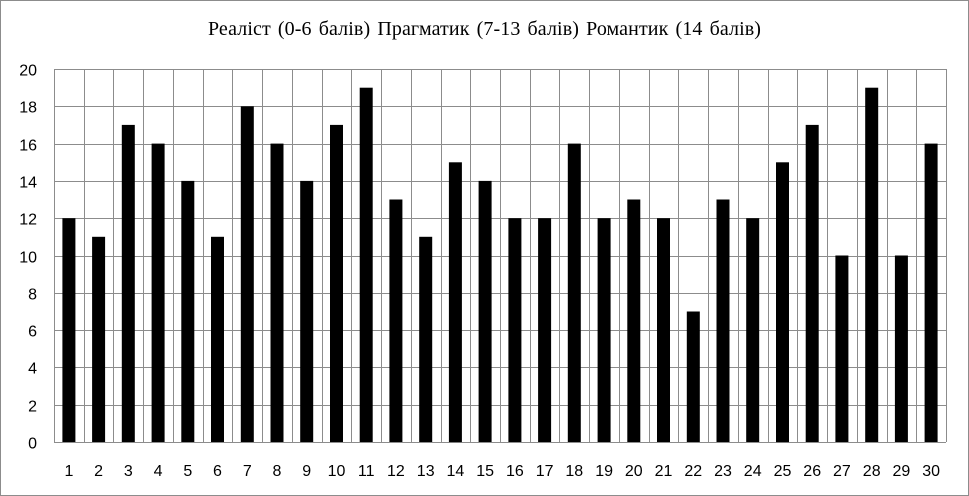 This screenshot has height=496, width=969. Describe the element at coordinates (28, 220) in the screenshot. I see `y-tick-label: 12` at that location.